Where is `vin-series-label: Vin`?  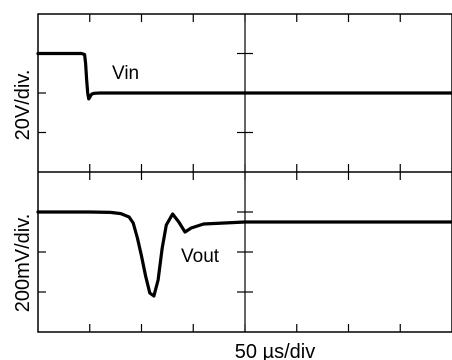 vin-series-label: Vin is located at coordinates (125, 73).